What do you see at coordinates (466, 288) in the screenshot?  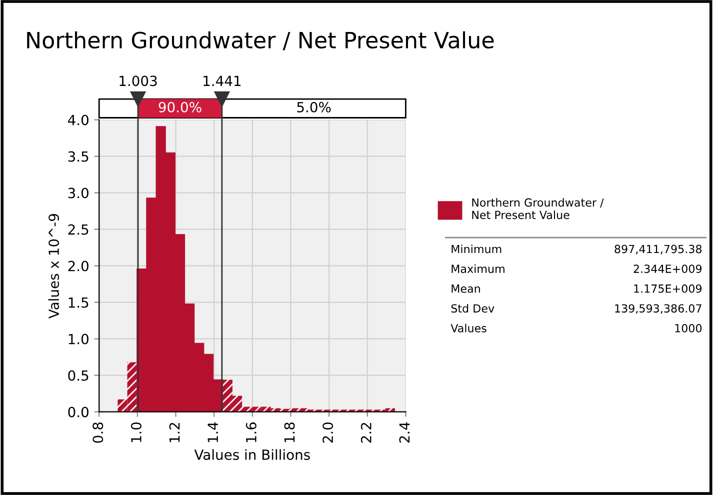 I see `text: Mean` at bounding box center [466, 288].